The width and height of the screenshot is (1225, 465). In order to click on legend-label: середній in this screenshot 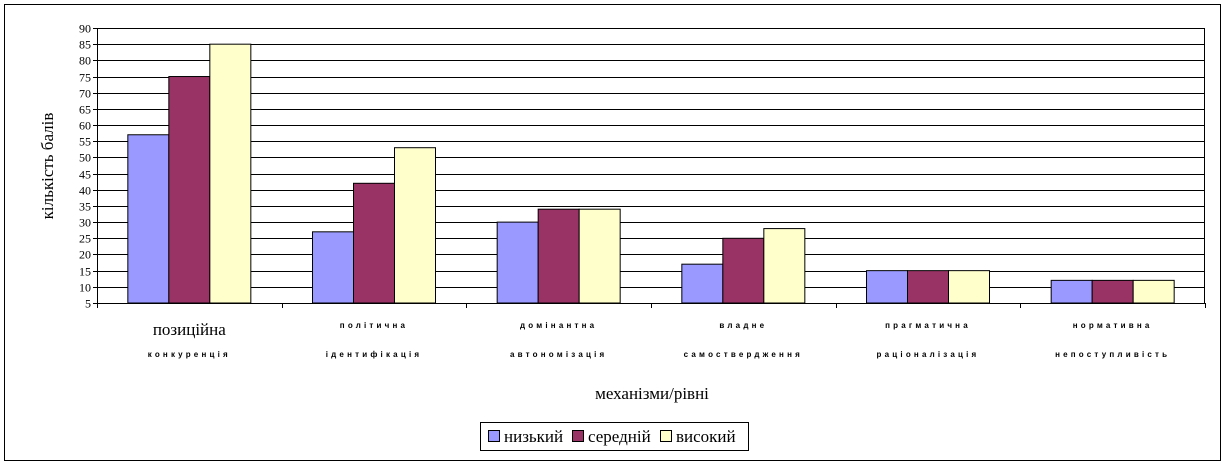, I will do `click(619, 436)`.